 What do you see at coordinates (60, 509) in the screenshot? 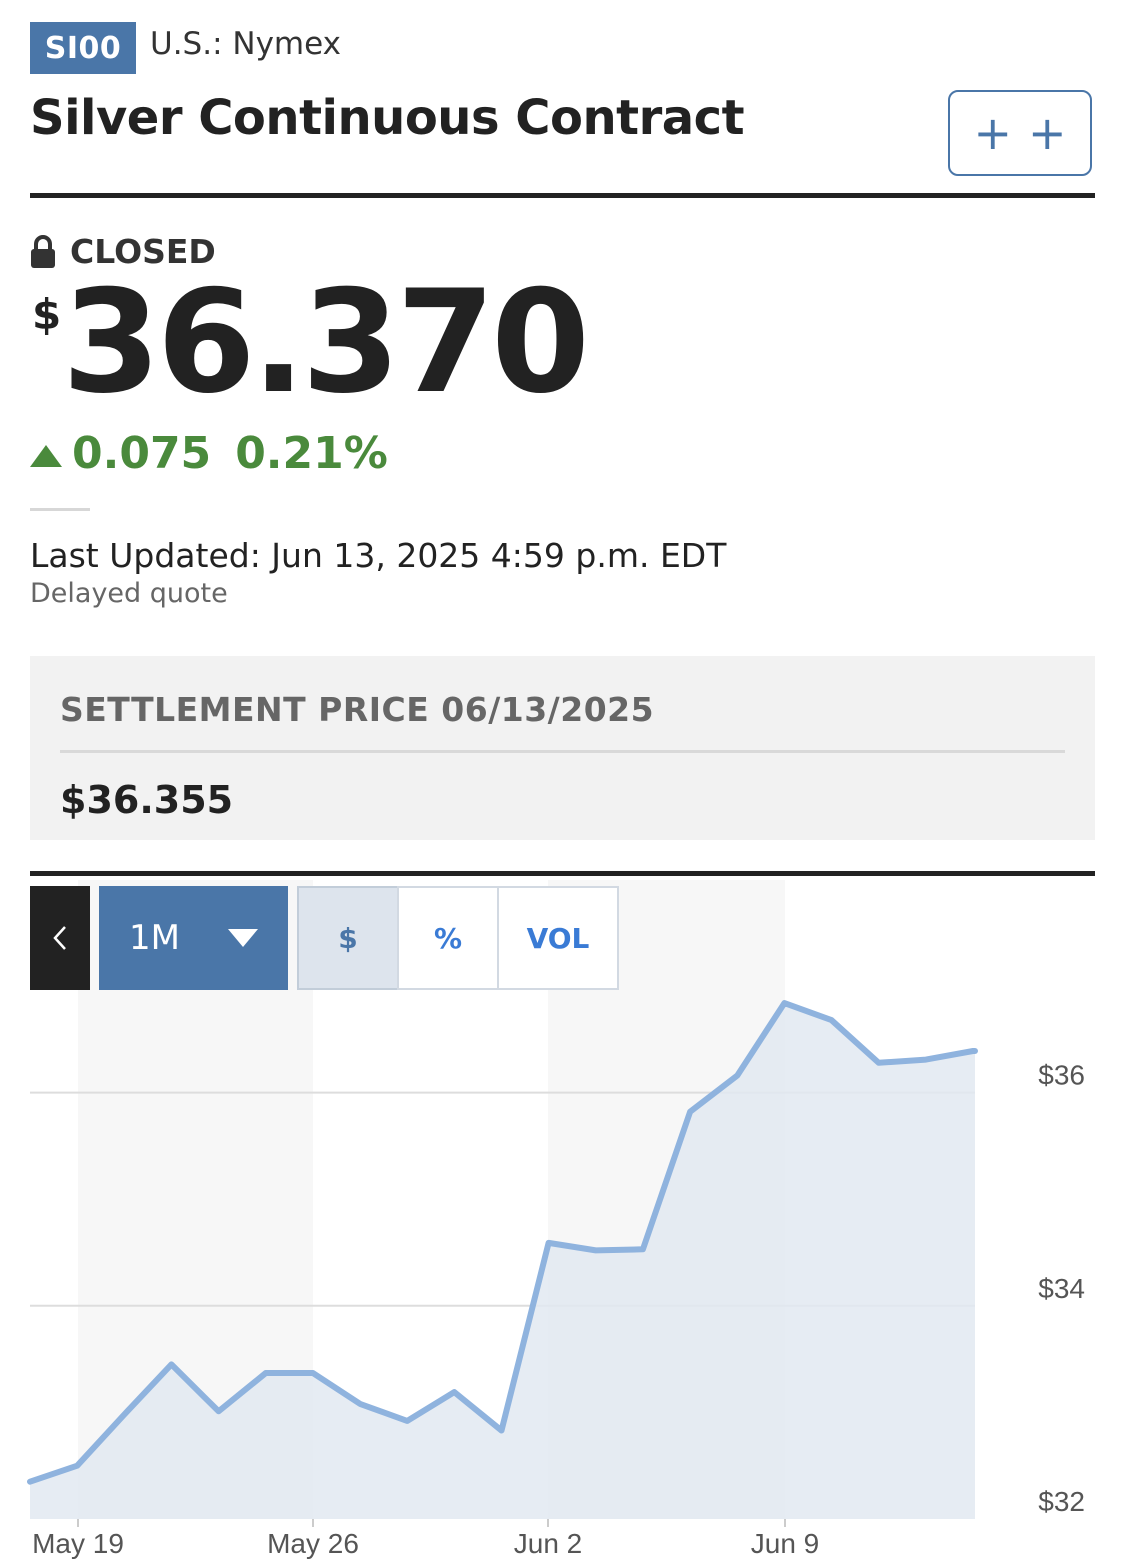
I see `divider` at bounding box center [60, 509].